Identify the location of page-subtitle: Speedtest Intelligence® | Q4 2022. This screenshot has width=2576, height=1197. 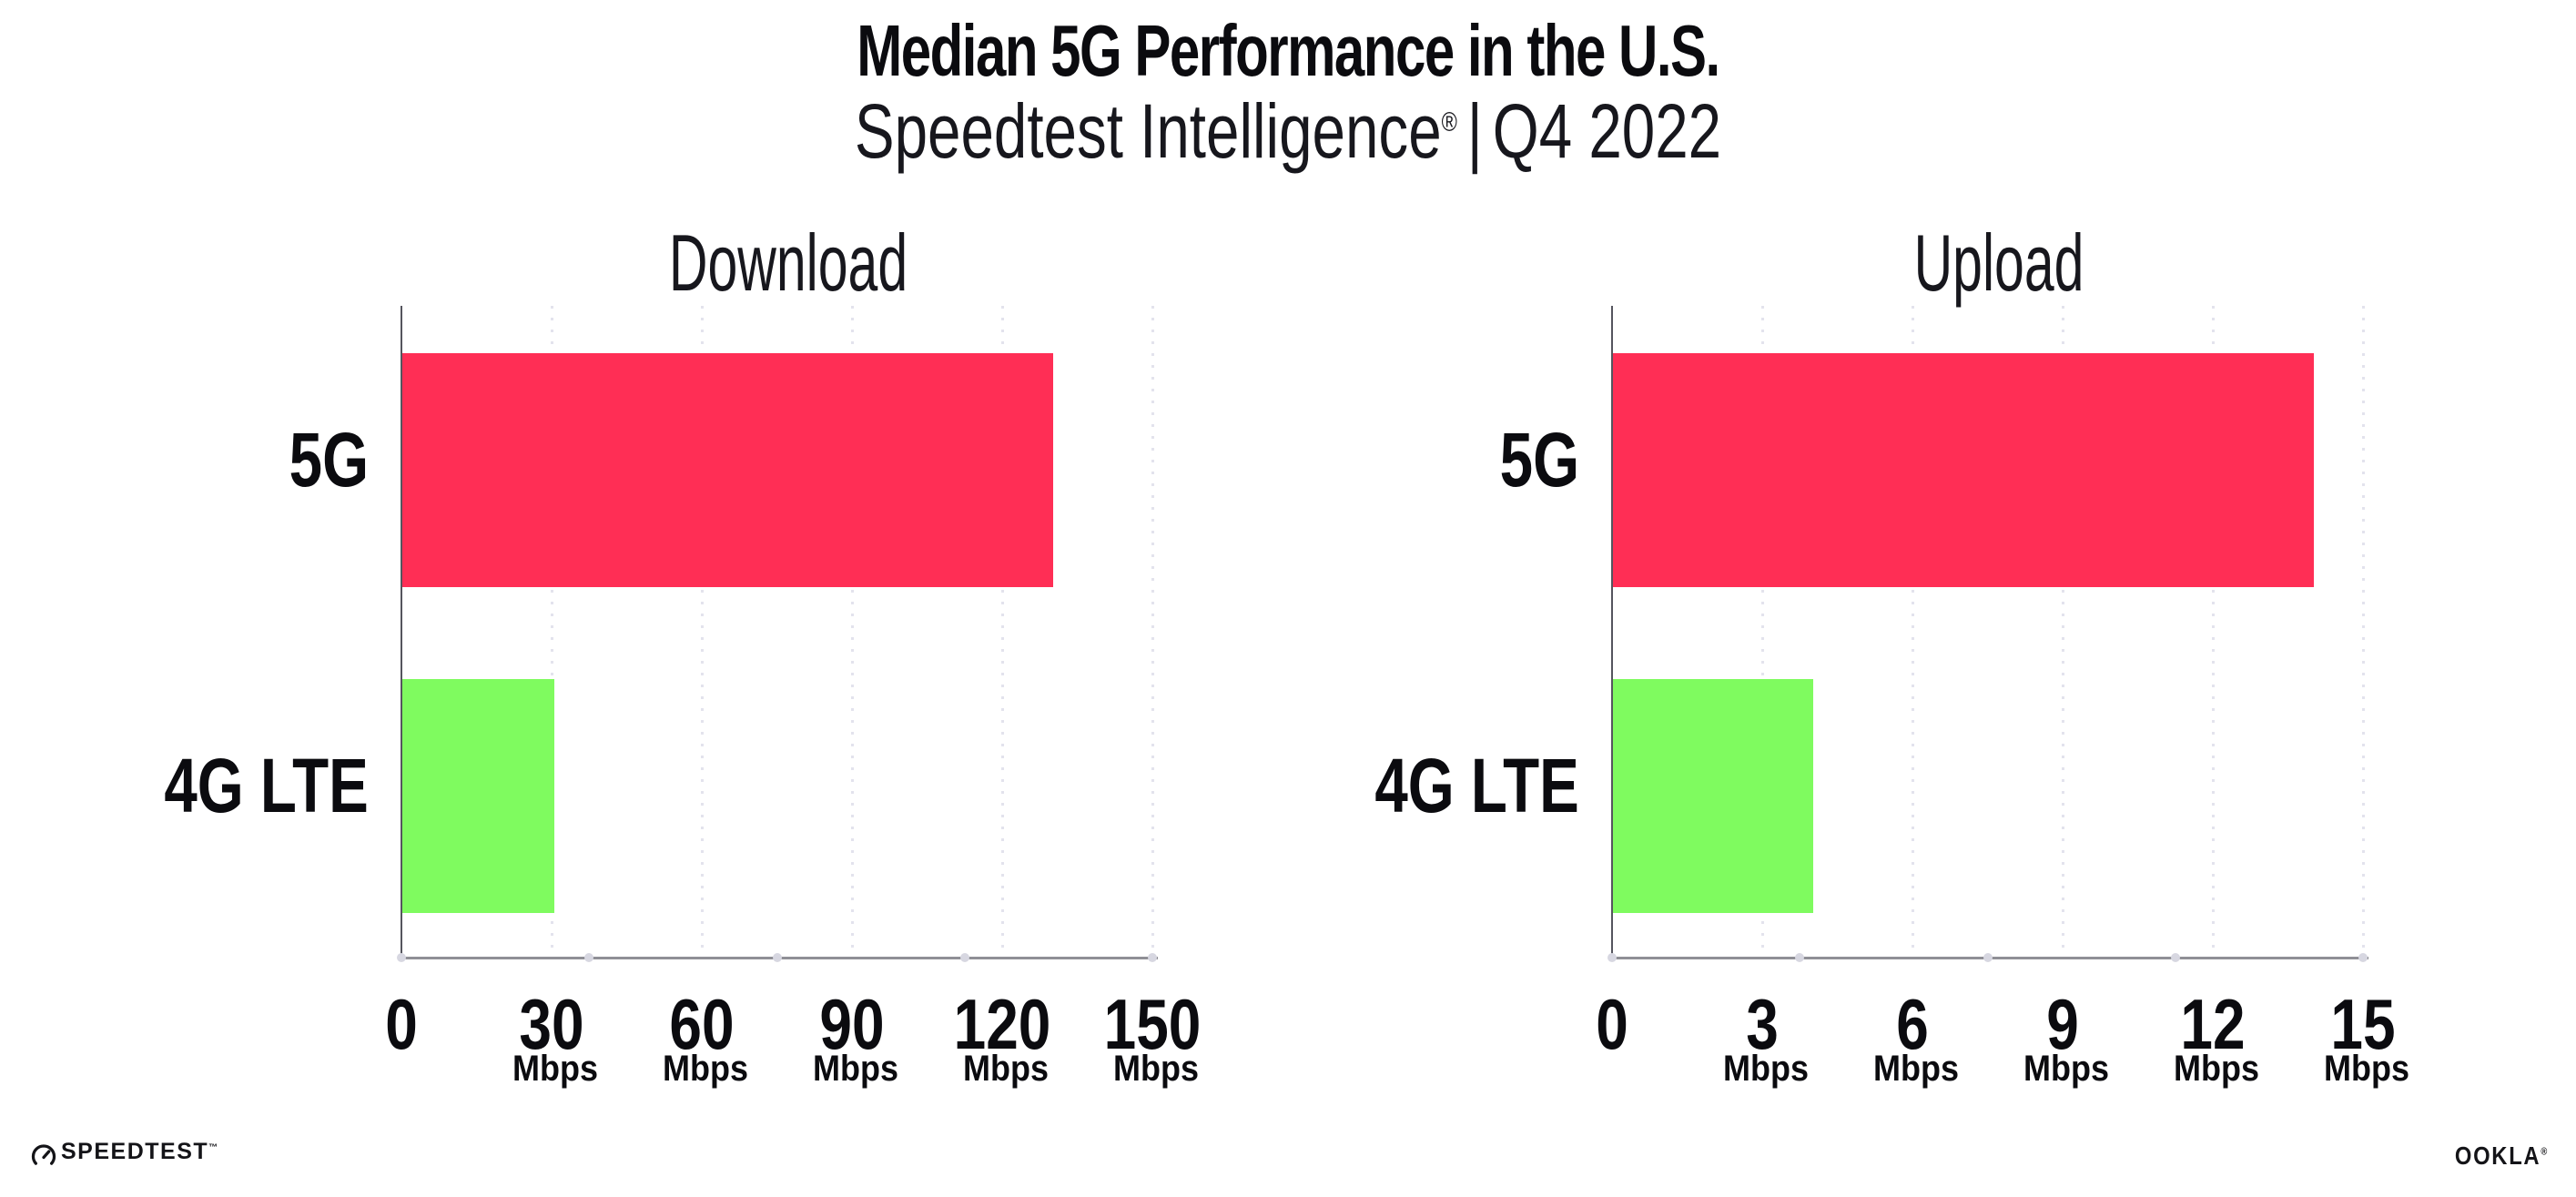
(1627, 132).